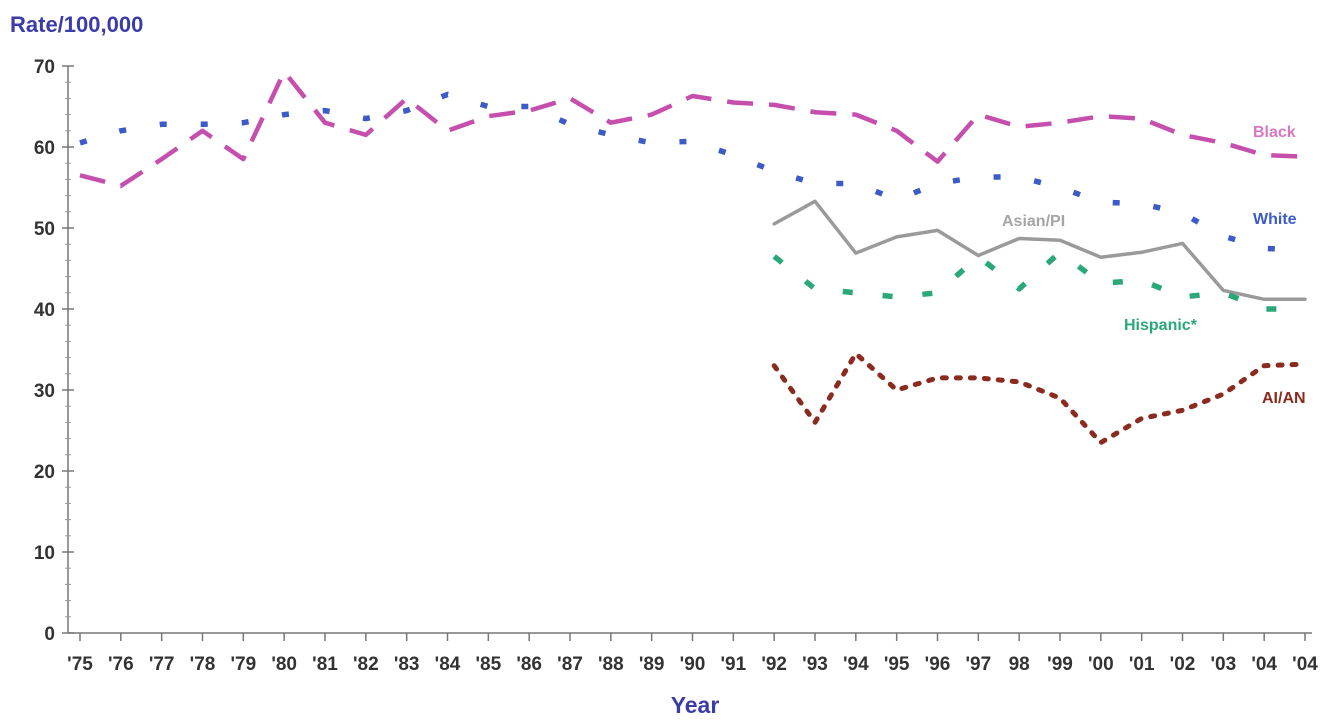 The height and width of the screenshot is (720, 1330). I want to click on y-tick-label: 10, so click(44, 553).